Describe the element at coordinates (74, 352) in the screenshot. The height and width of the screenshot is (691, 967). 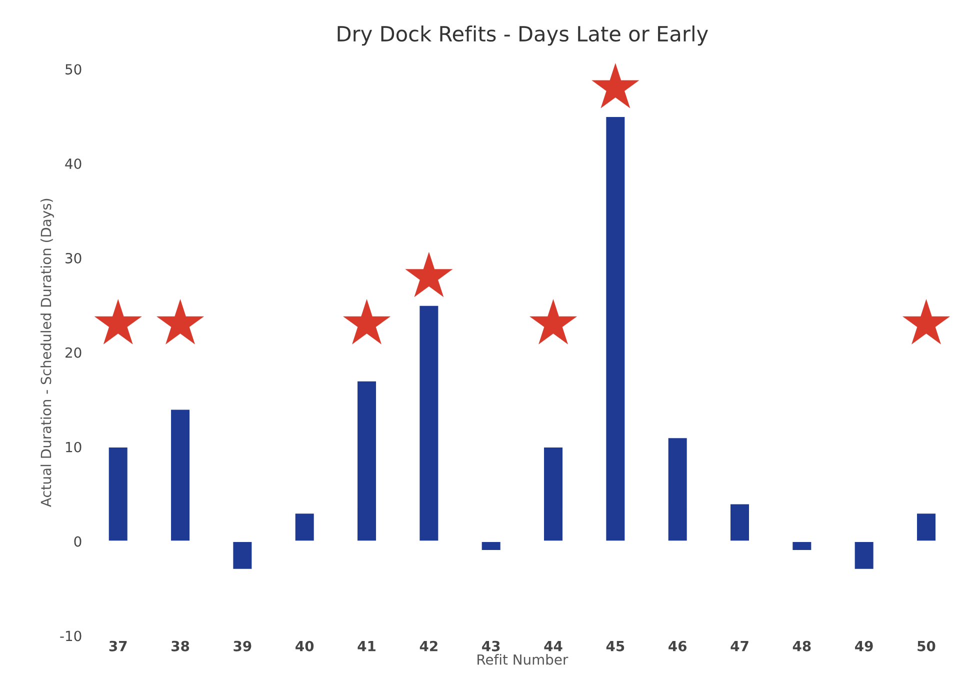
I see `y-tick-label: 20` at that location.